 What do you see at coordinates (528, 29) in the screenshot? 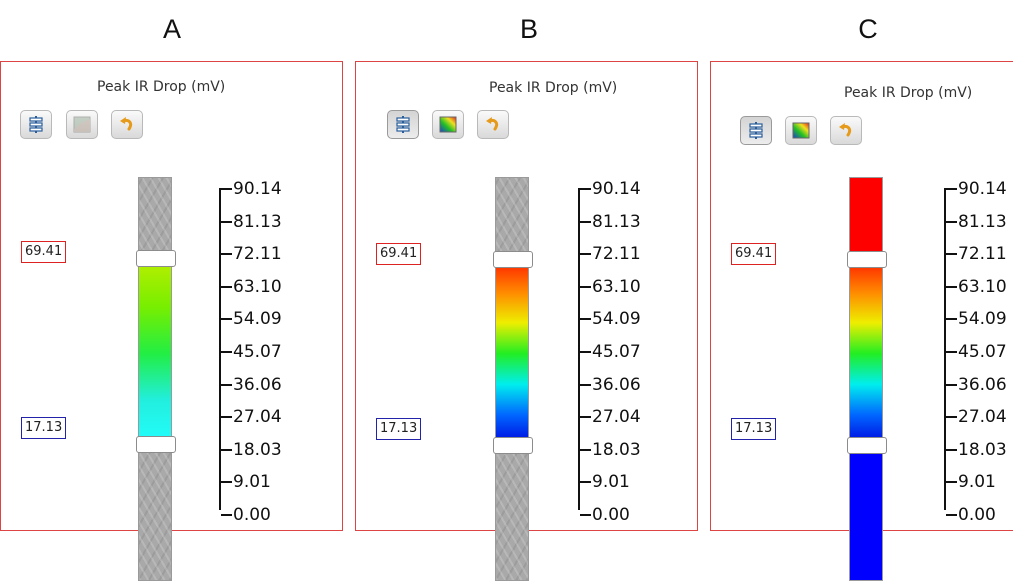
I see `panel-letter-b: B` at bounding box center [528, 29].